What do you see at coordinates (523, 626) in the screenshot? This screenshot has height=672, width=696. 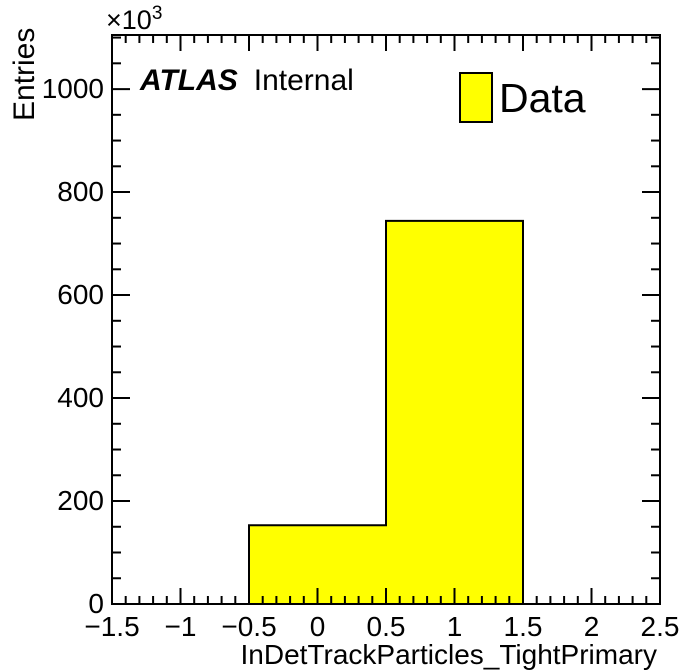 I see `x-tick-label: 1.5` at bounding box center [523, 626].